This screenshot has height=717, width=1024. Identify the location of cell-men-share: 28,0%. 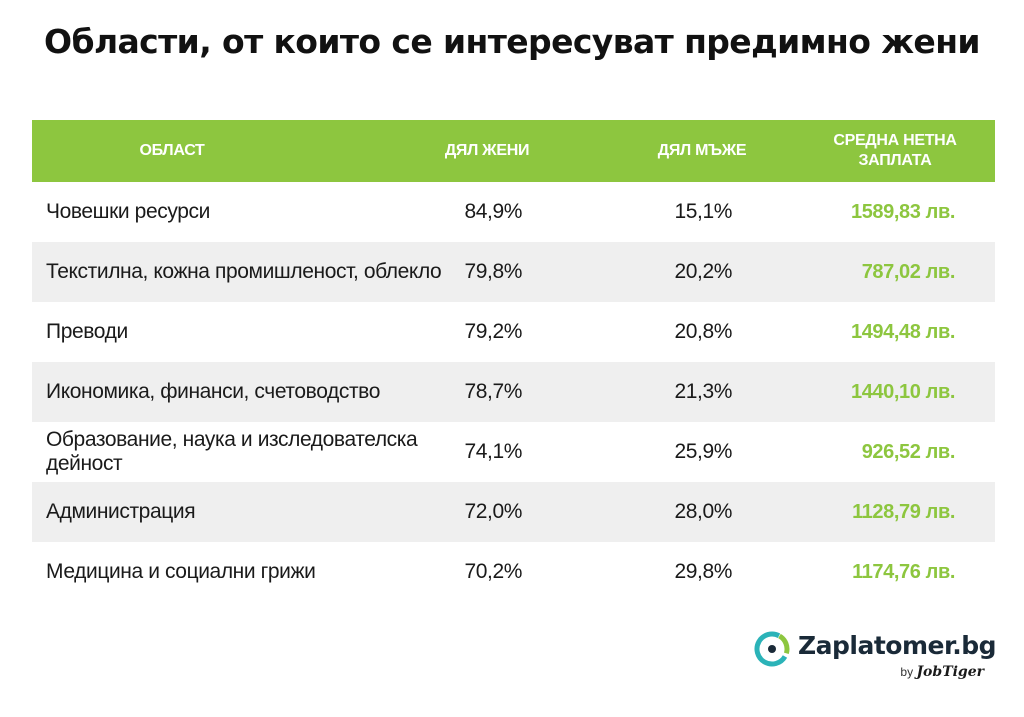
(703, 511).